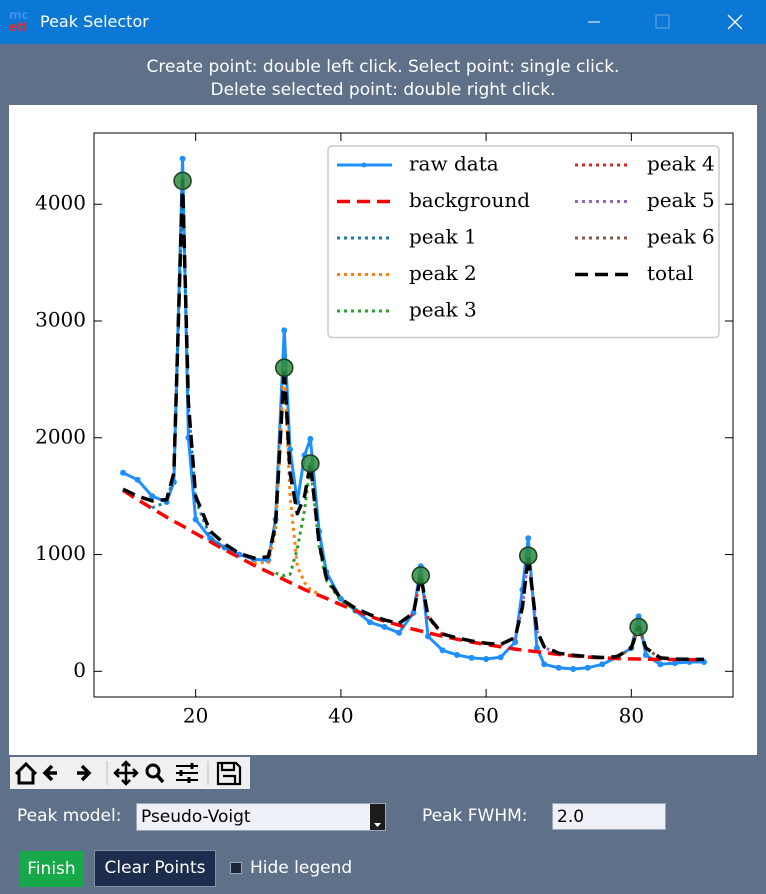 This screenshot has height=894, width=766. What do you see at coordinates (60, 436) in the screenshot?
I see `y-tick-label: 2000` at bounding box center [60, 436].